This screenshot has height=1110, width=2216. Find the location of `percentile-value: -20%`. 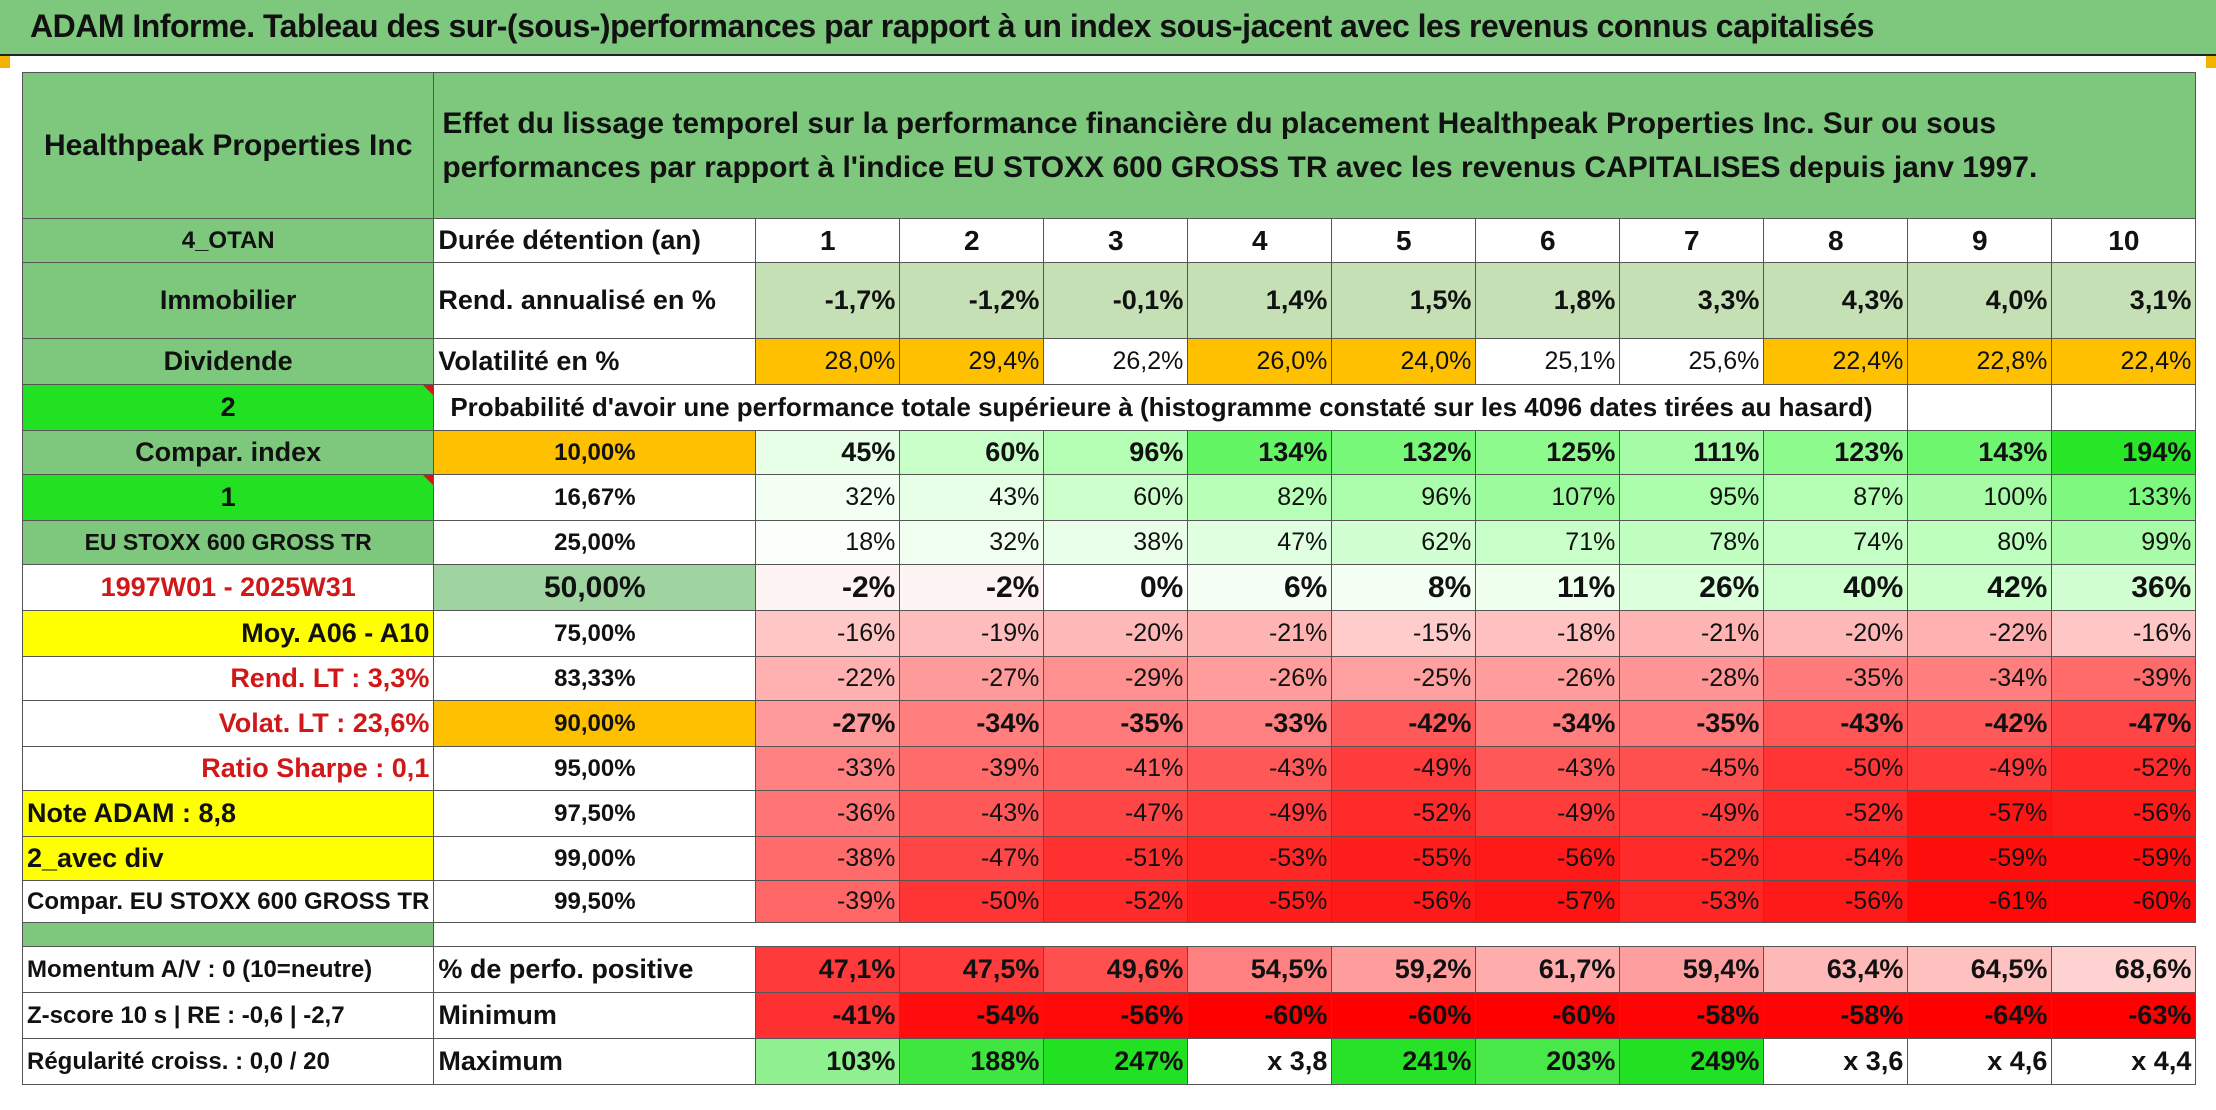

percentile-value: -20% is located at coordinates (1116, 633).